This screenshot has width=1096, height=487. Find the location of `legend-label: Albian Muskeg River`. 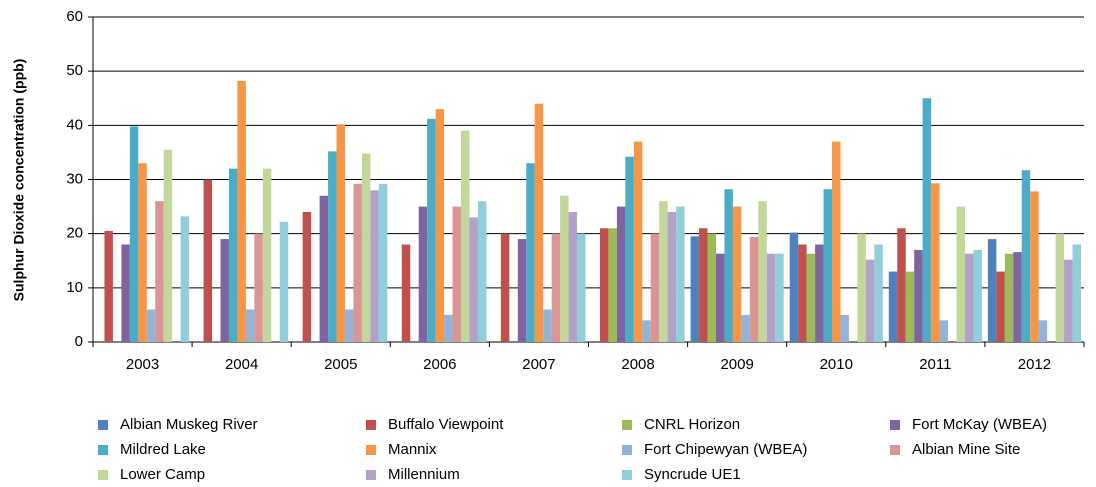

legend-label: Albian Muskeg River is located at coordinates (189, 424).